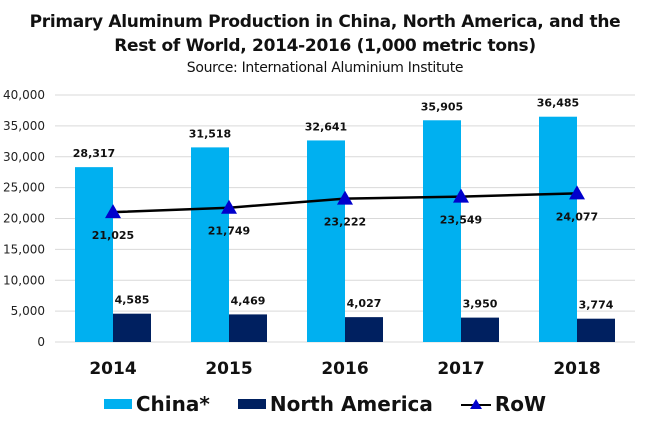 The height and width of the screenshot is (431, 650). Describe the element at coordinates (475, 404) in the screenshot. I see `legend-line-triangle-icon` at that location.